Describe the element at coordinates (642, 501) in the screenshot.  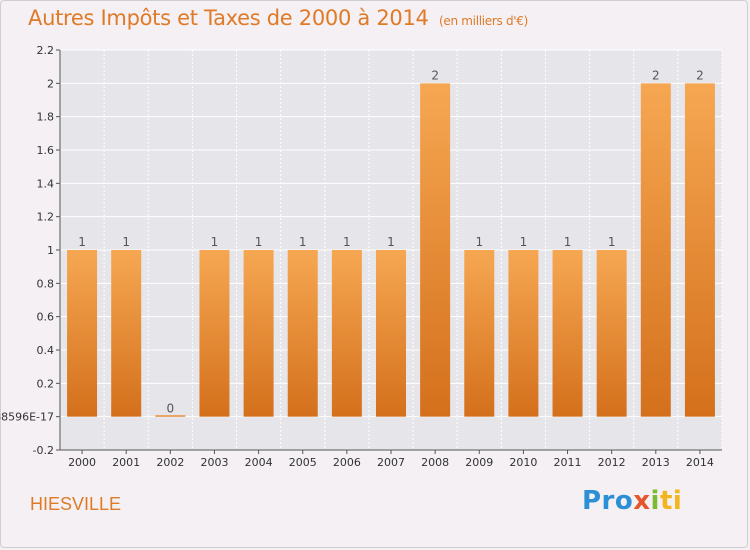
I see `logo-part: x` at that location.